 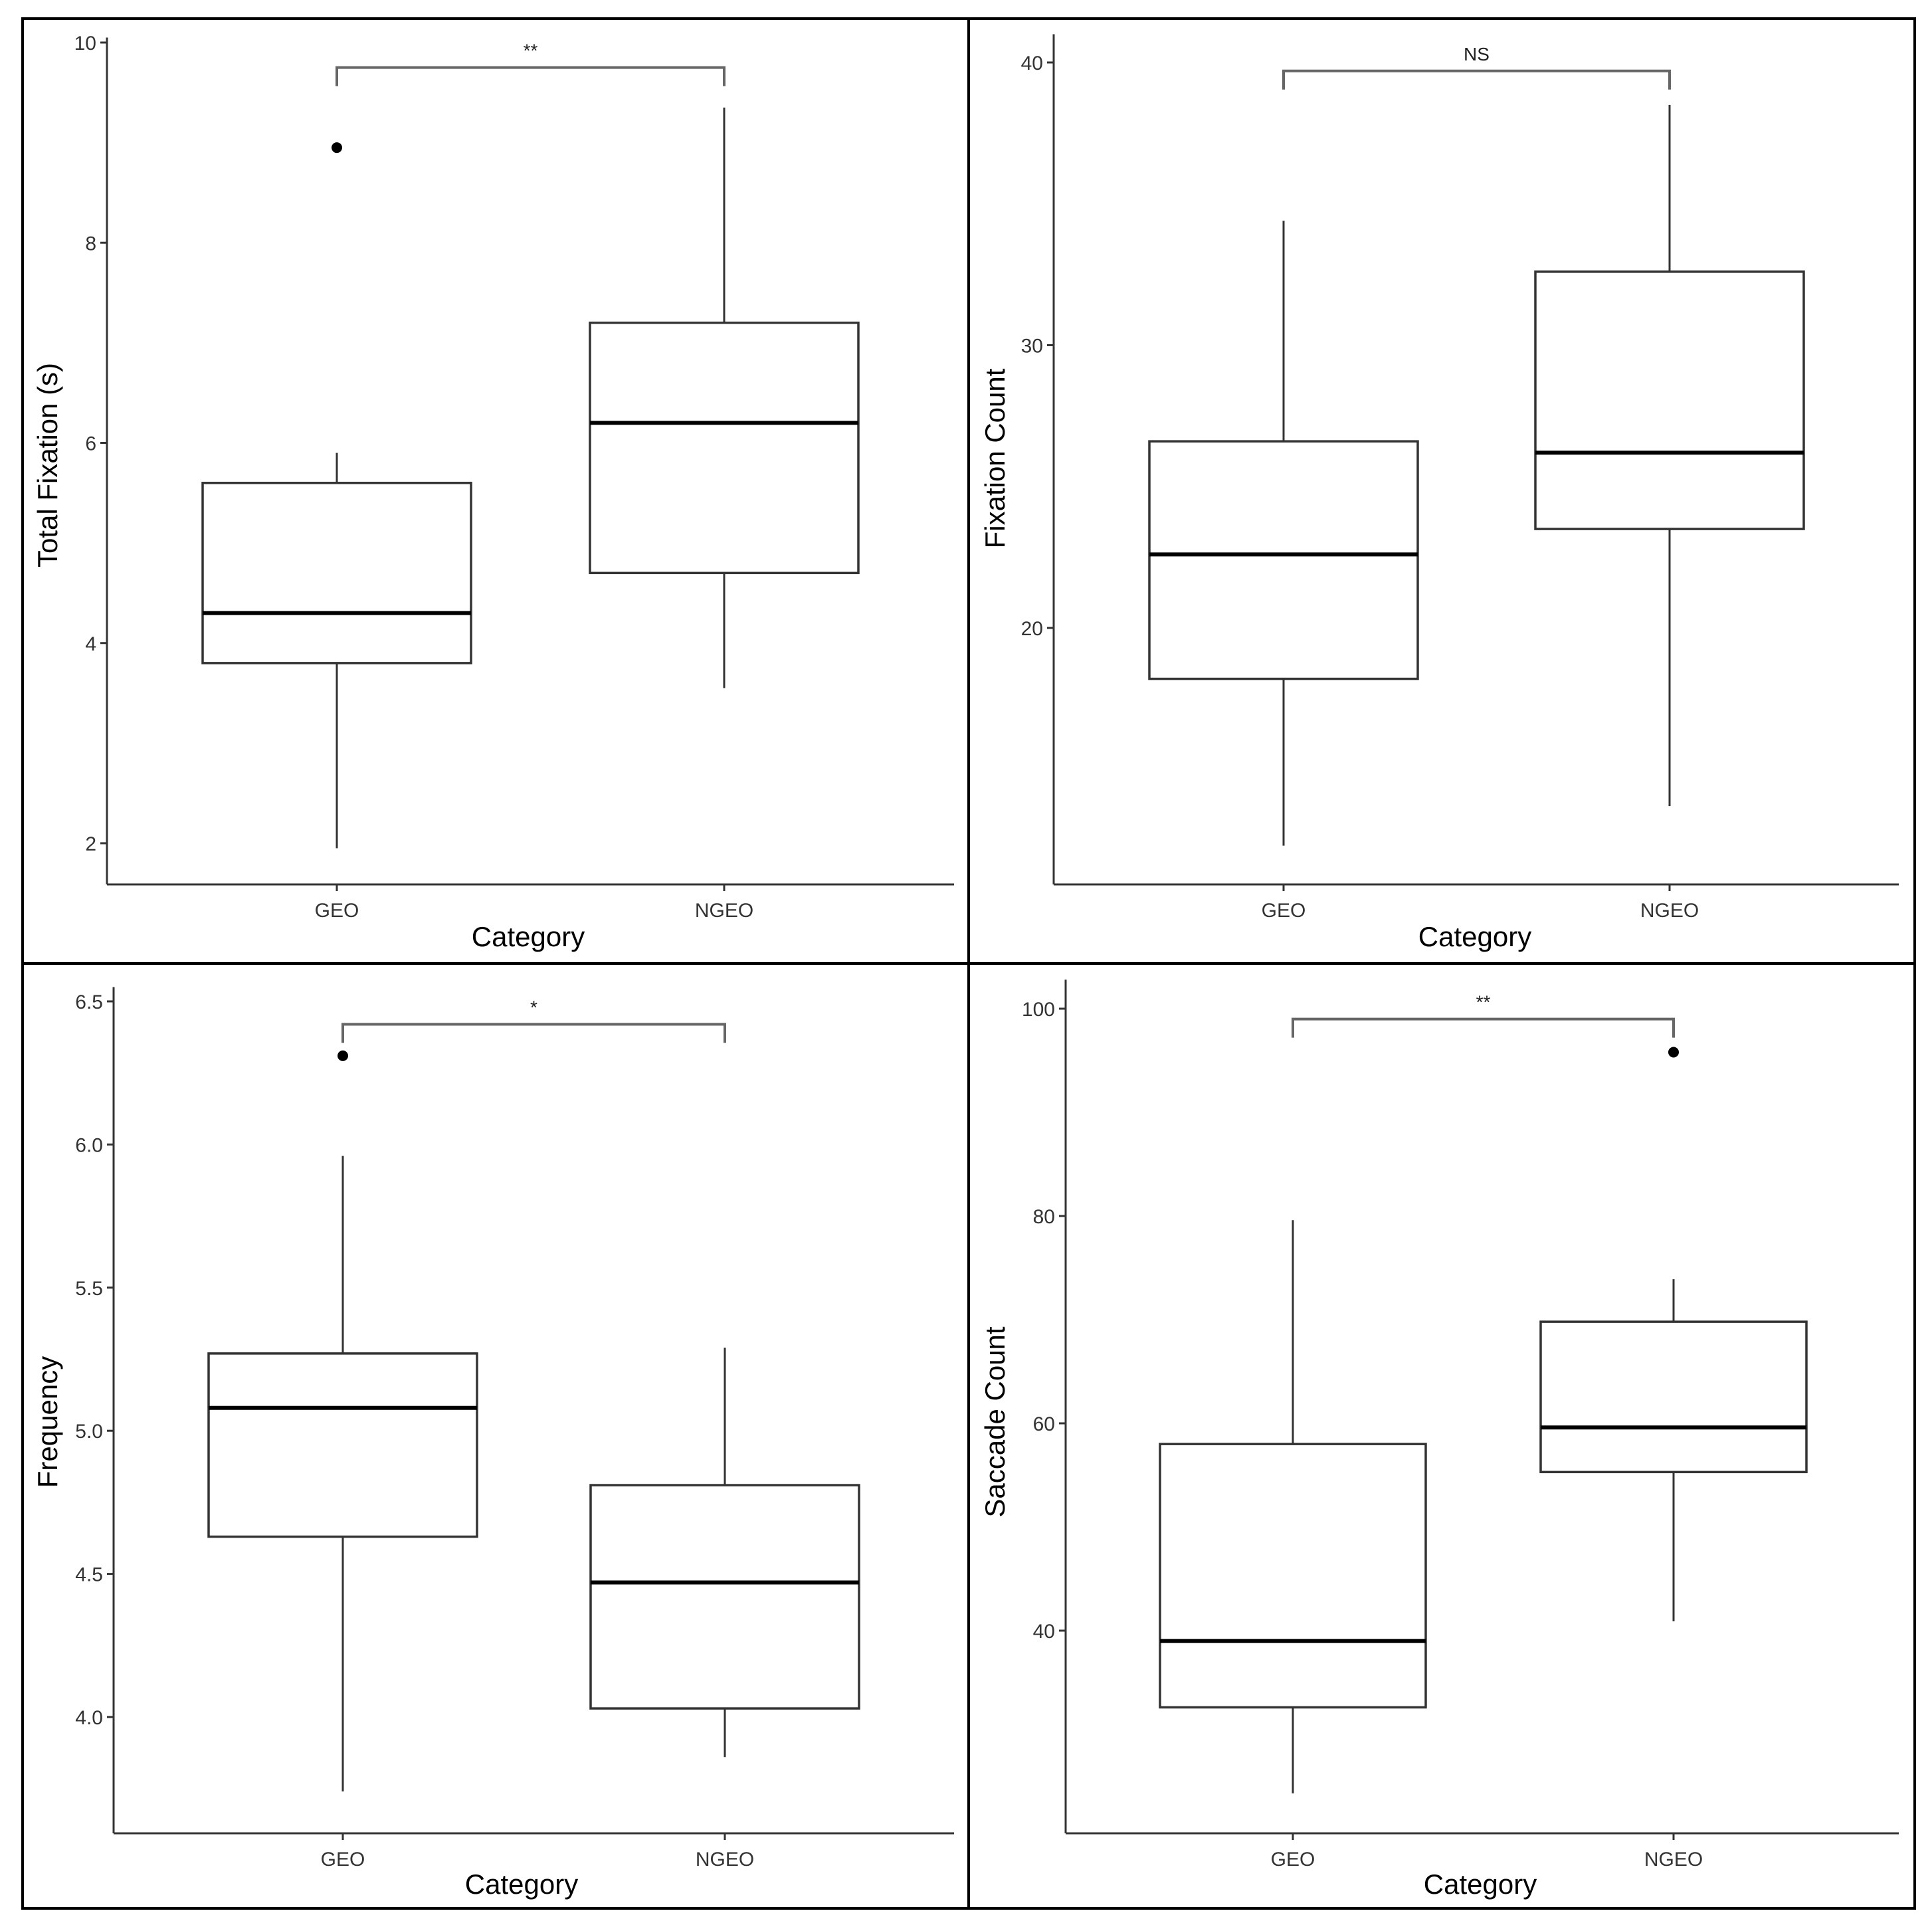 What do you see at coordinates (89, 1145) in the screenshot?
I see `y-tick-label: 6.0` at bounding box center [89, 1145].